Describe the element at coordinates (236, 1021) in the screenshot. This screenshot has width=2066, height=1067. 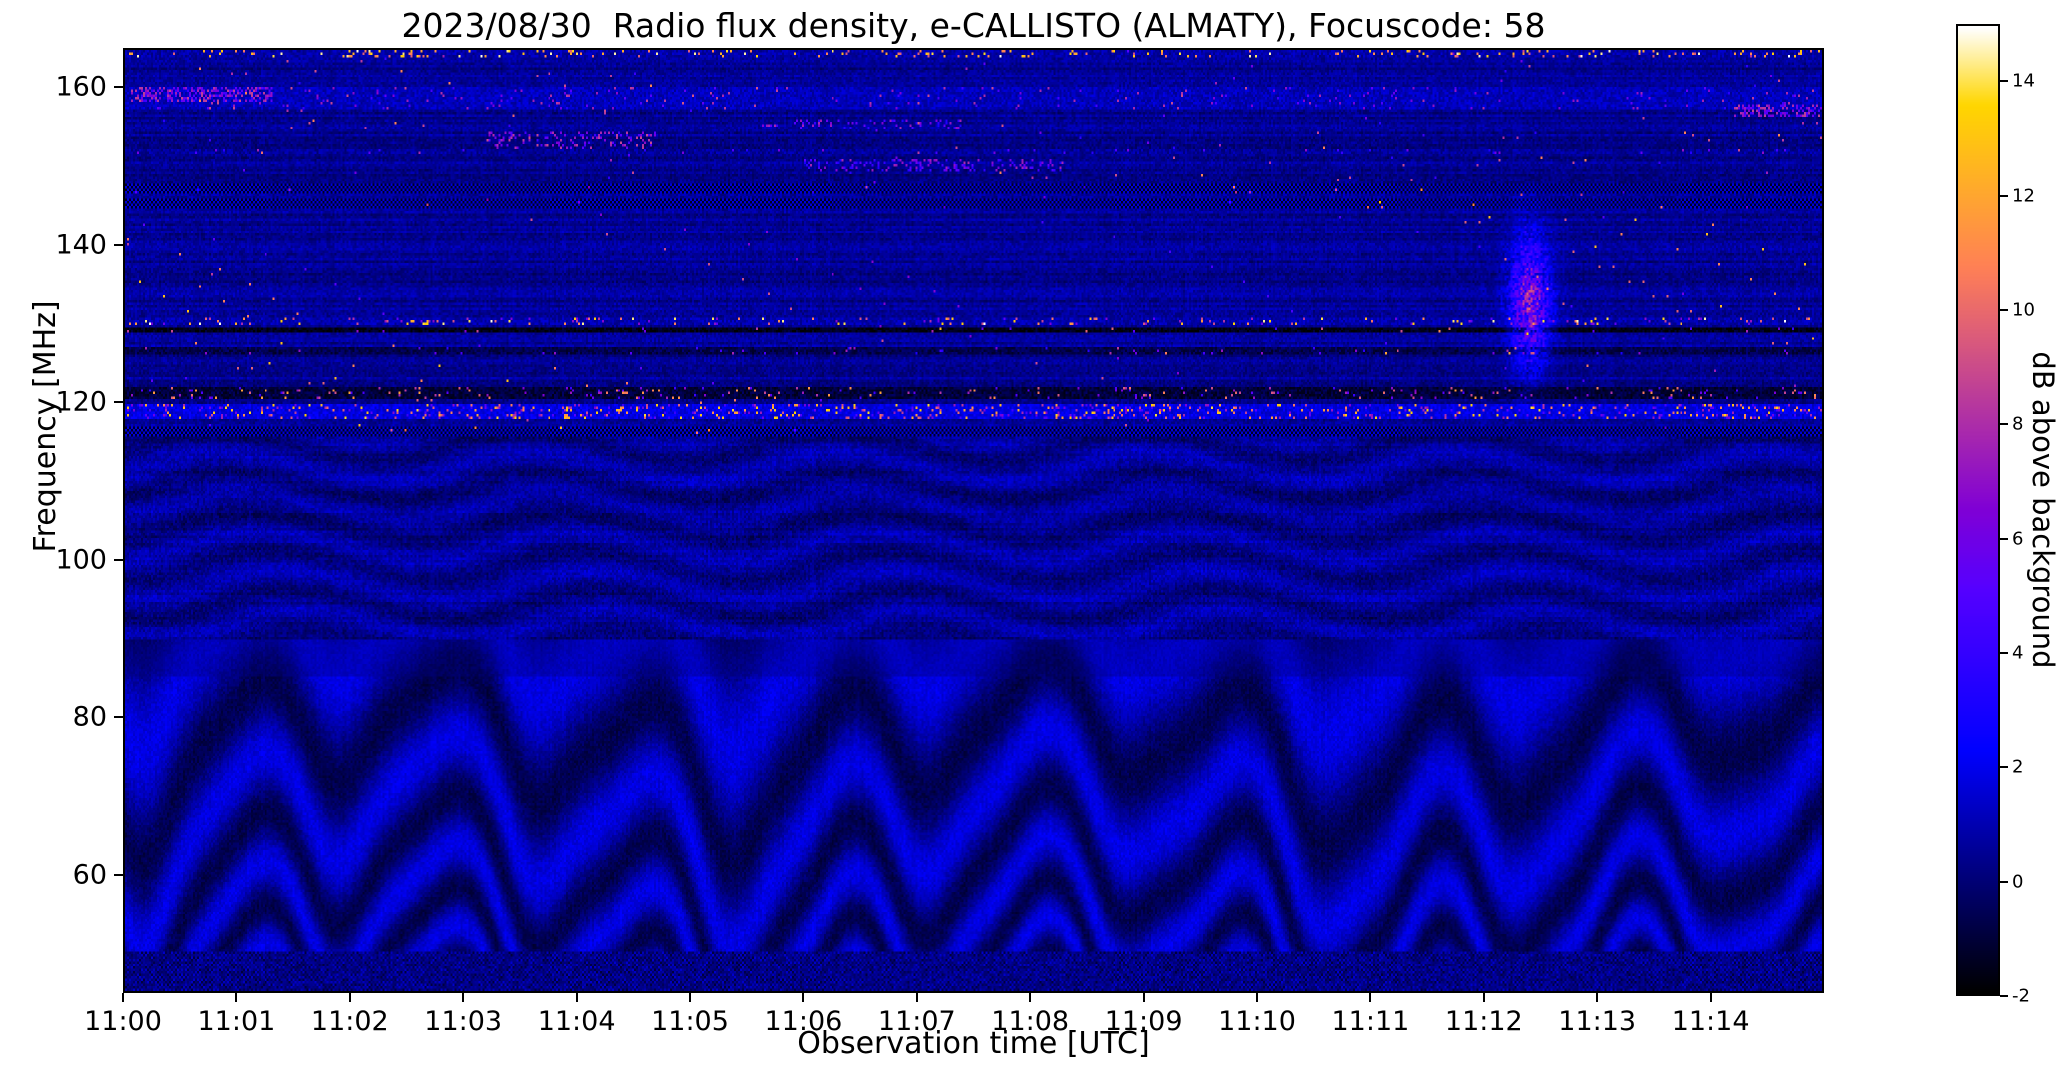
I see `x-tick-label: 11:01` at that location.